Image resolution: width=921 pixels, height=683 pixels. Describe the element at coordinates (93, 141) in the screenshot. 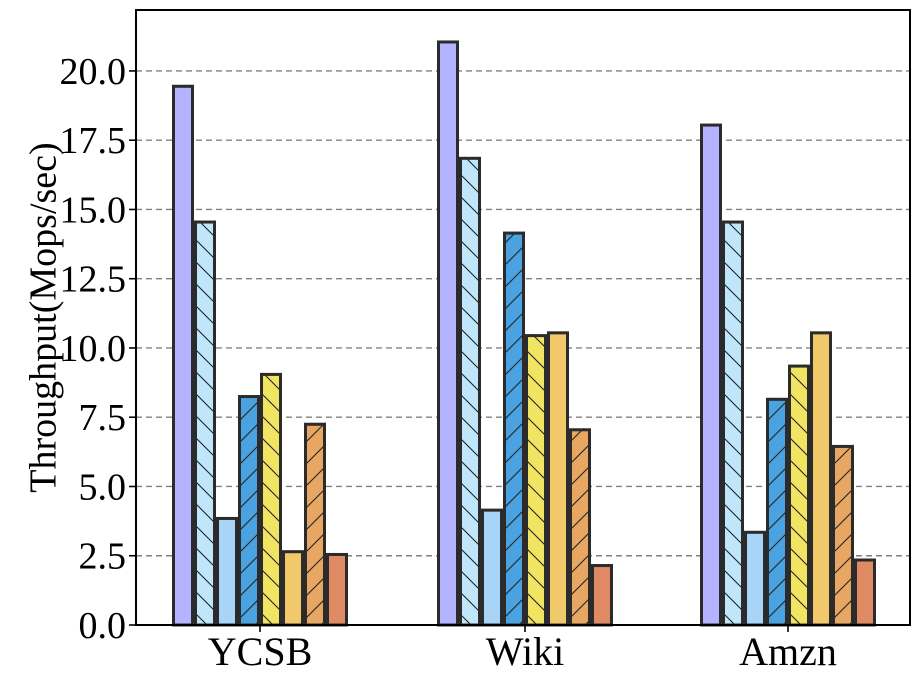

I see `y-tick-label: 17.5` at that location.